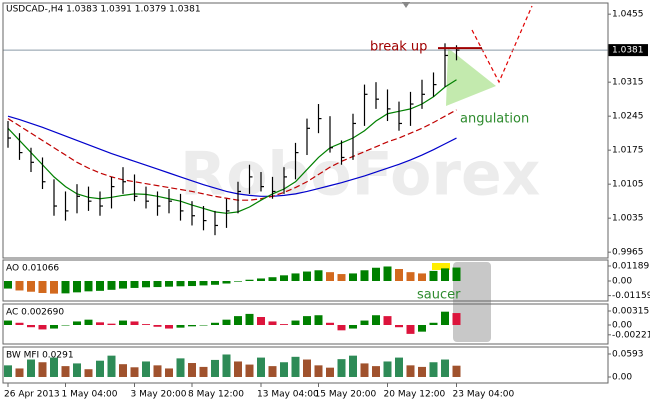 This screenshot has width=650, height=403. What do you see at coordinates (159, 395) in the screenshot?
I see `x-tick-label: 3 May 20:00` at bounding box center [159, 395].